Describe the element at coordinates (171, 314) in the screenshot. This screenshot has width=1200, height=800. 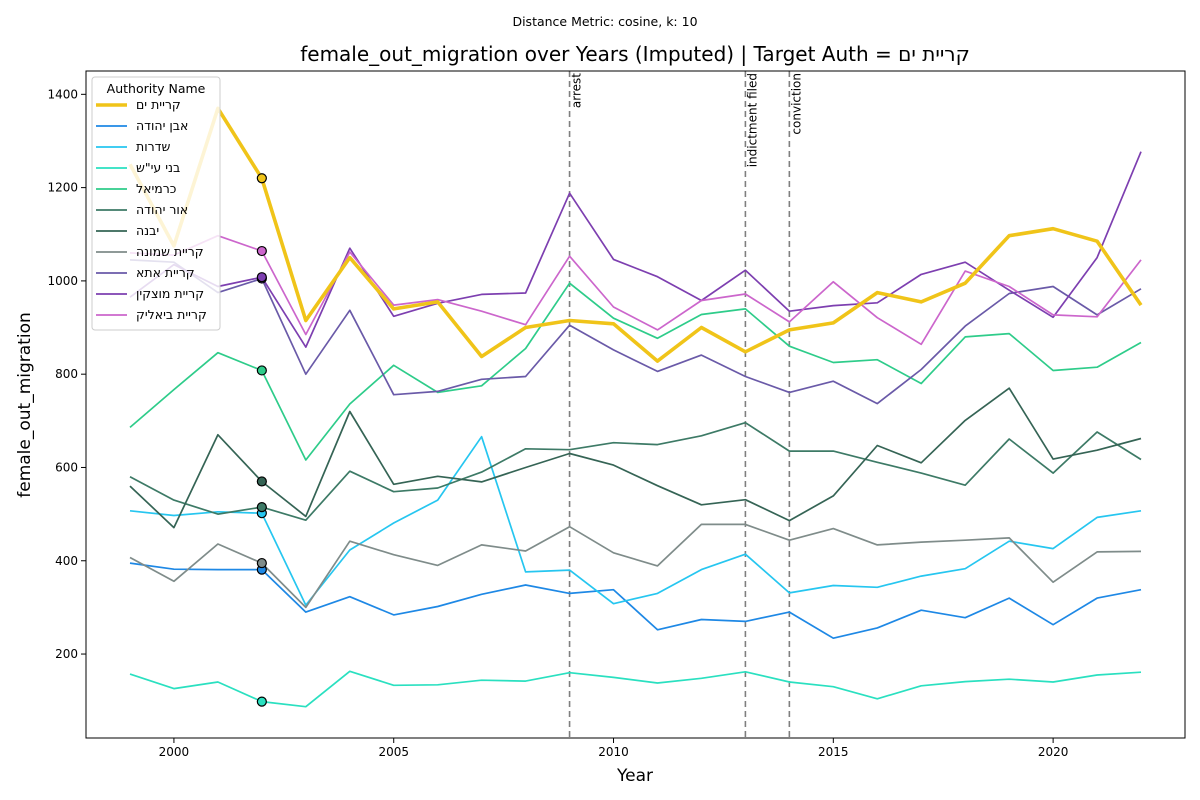
I see `legend-entry: קריית ביאליק` at that location.